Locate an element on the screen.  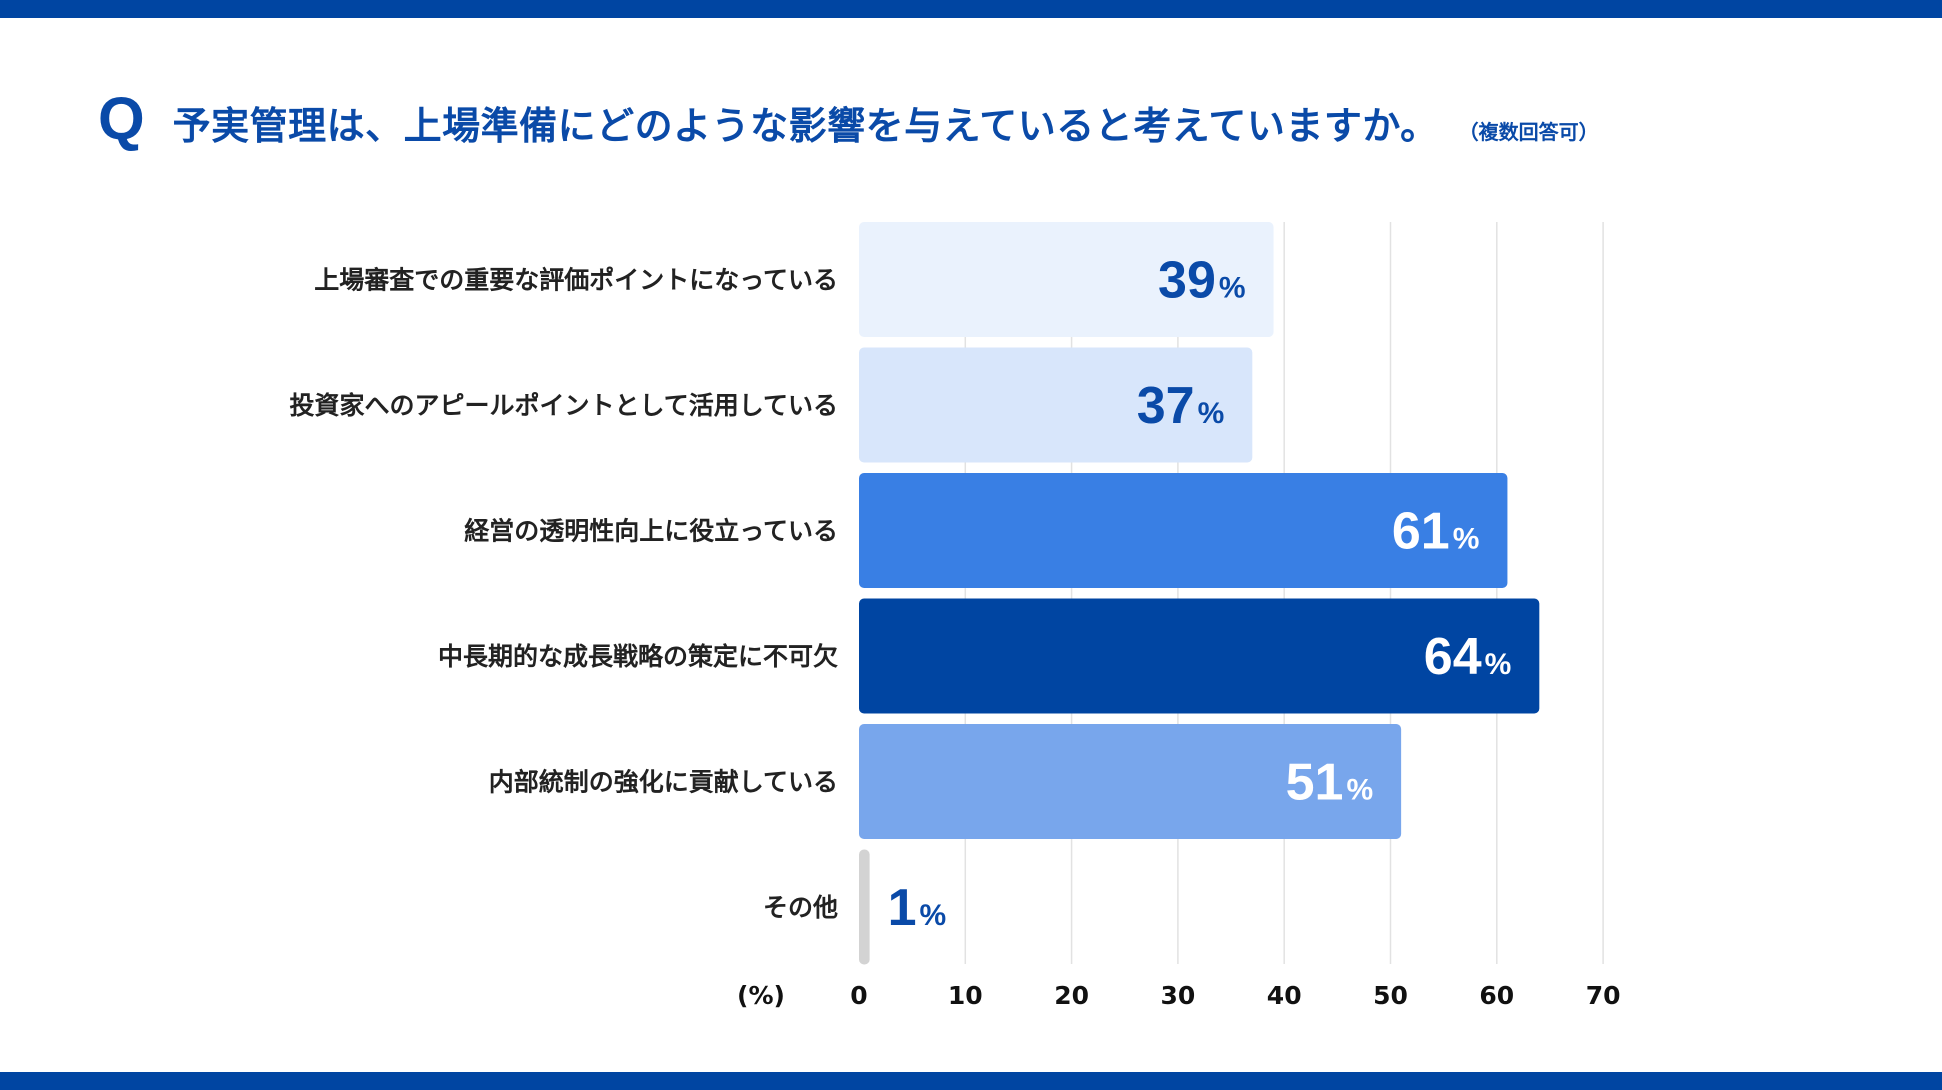
category-label-3: 中長期的な成長戦略の策定に不可欠 is located at coordinates (638, 656).